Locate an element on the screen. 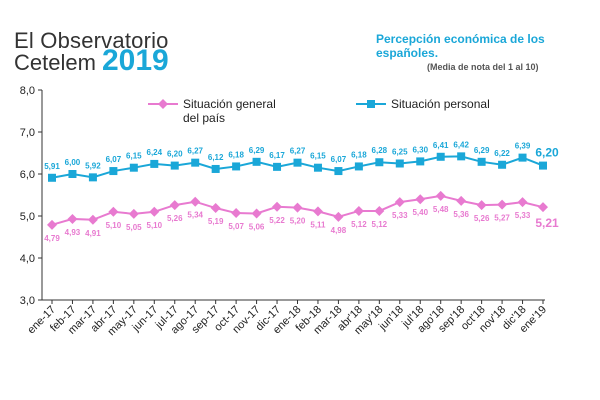  data-label-general: 5,07 is located at coordinates (236, 226).